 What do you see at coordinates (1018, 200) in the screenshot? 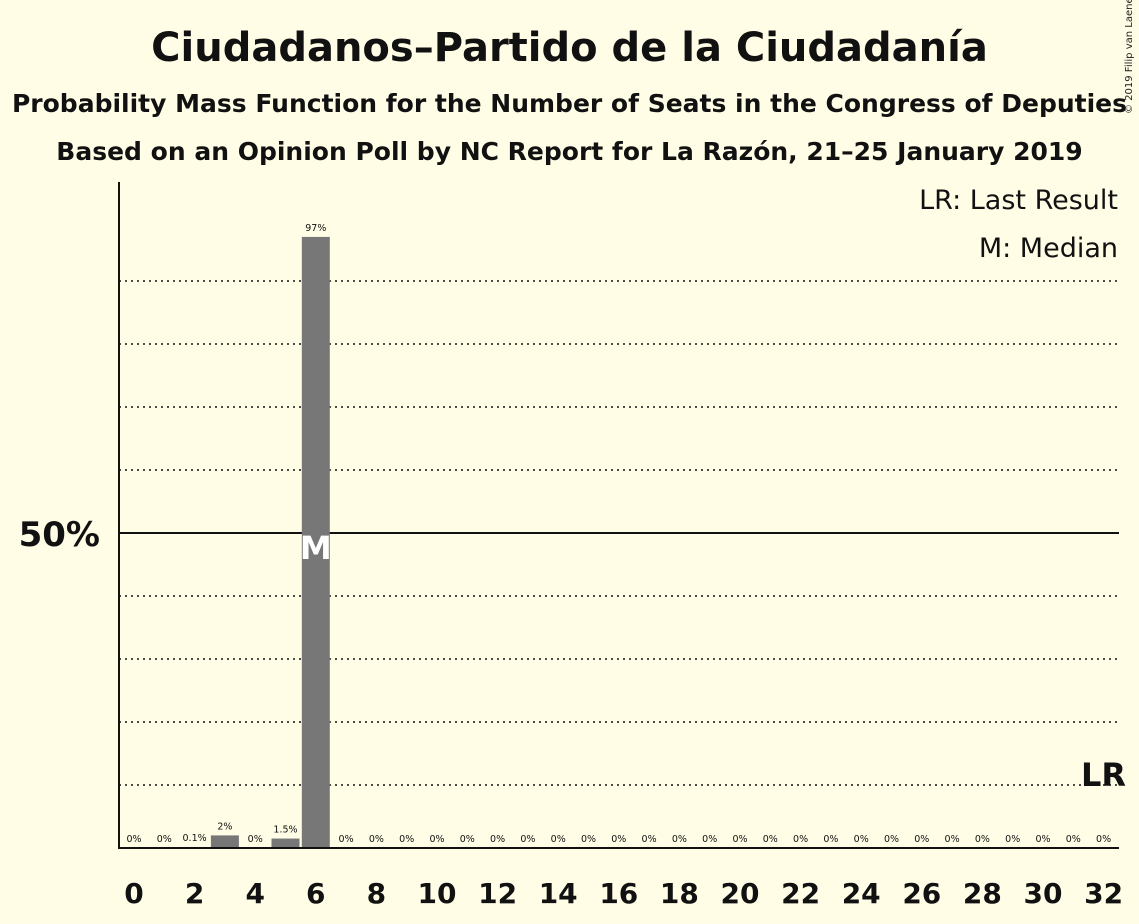
I see `legend-entry-0: LR: Last Result` at bounding box center [1018, 200].